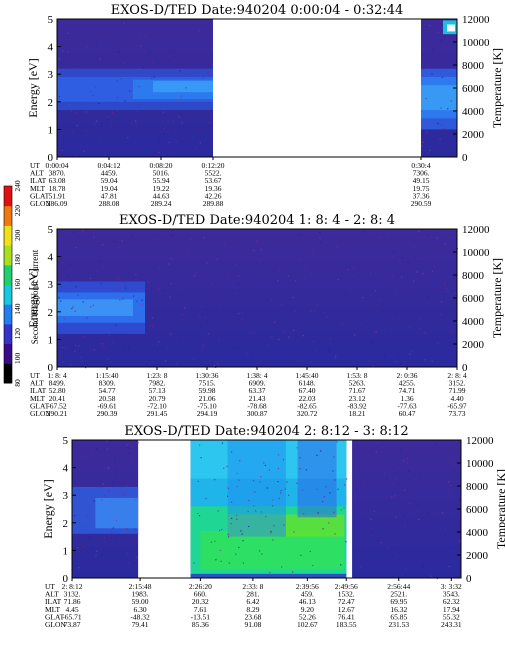 The image size is (505, 649). Describe the element at coordinates (257, 398) in the screenshot. I see `orbit-cell: 21.43` at that location.